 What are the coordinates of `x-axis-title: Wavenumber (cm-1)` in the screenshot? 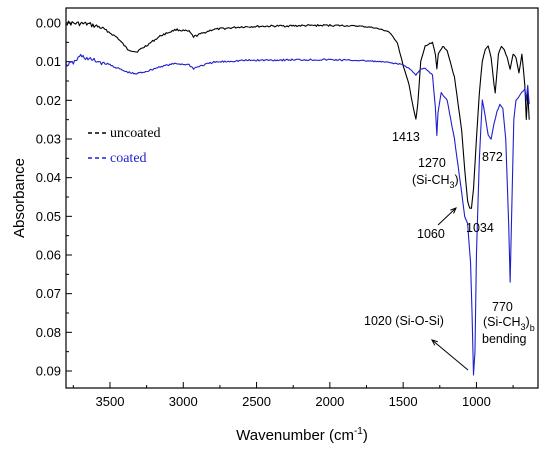 It's located at (302, 435).